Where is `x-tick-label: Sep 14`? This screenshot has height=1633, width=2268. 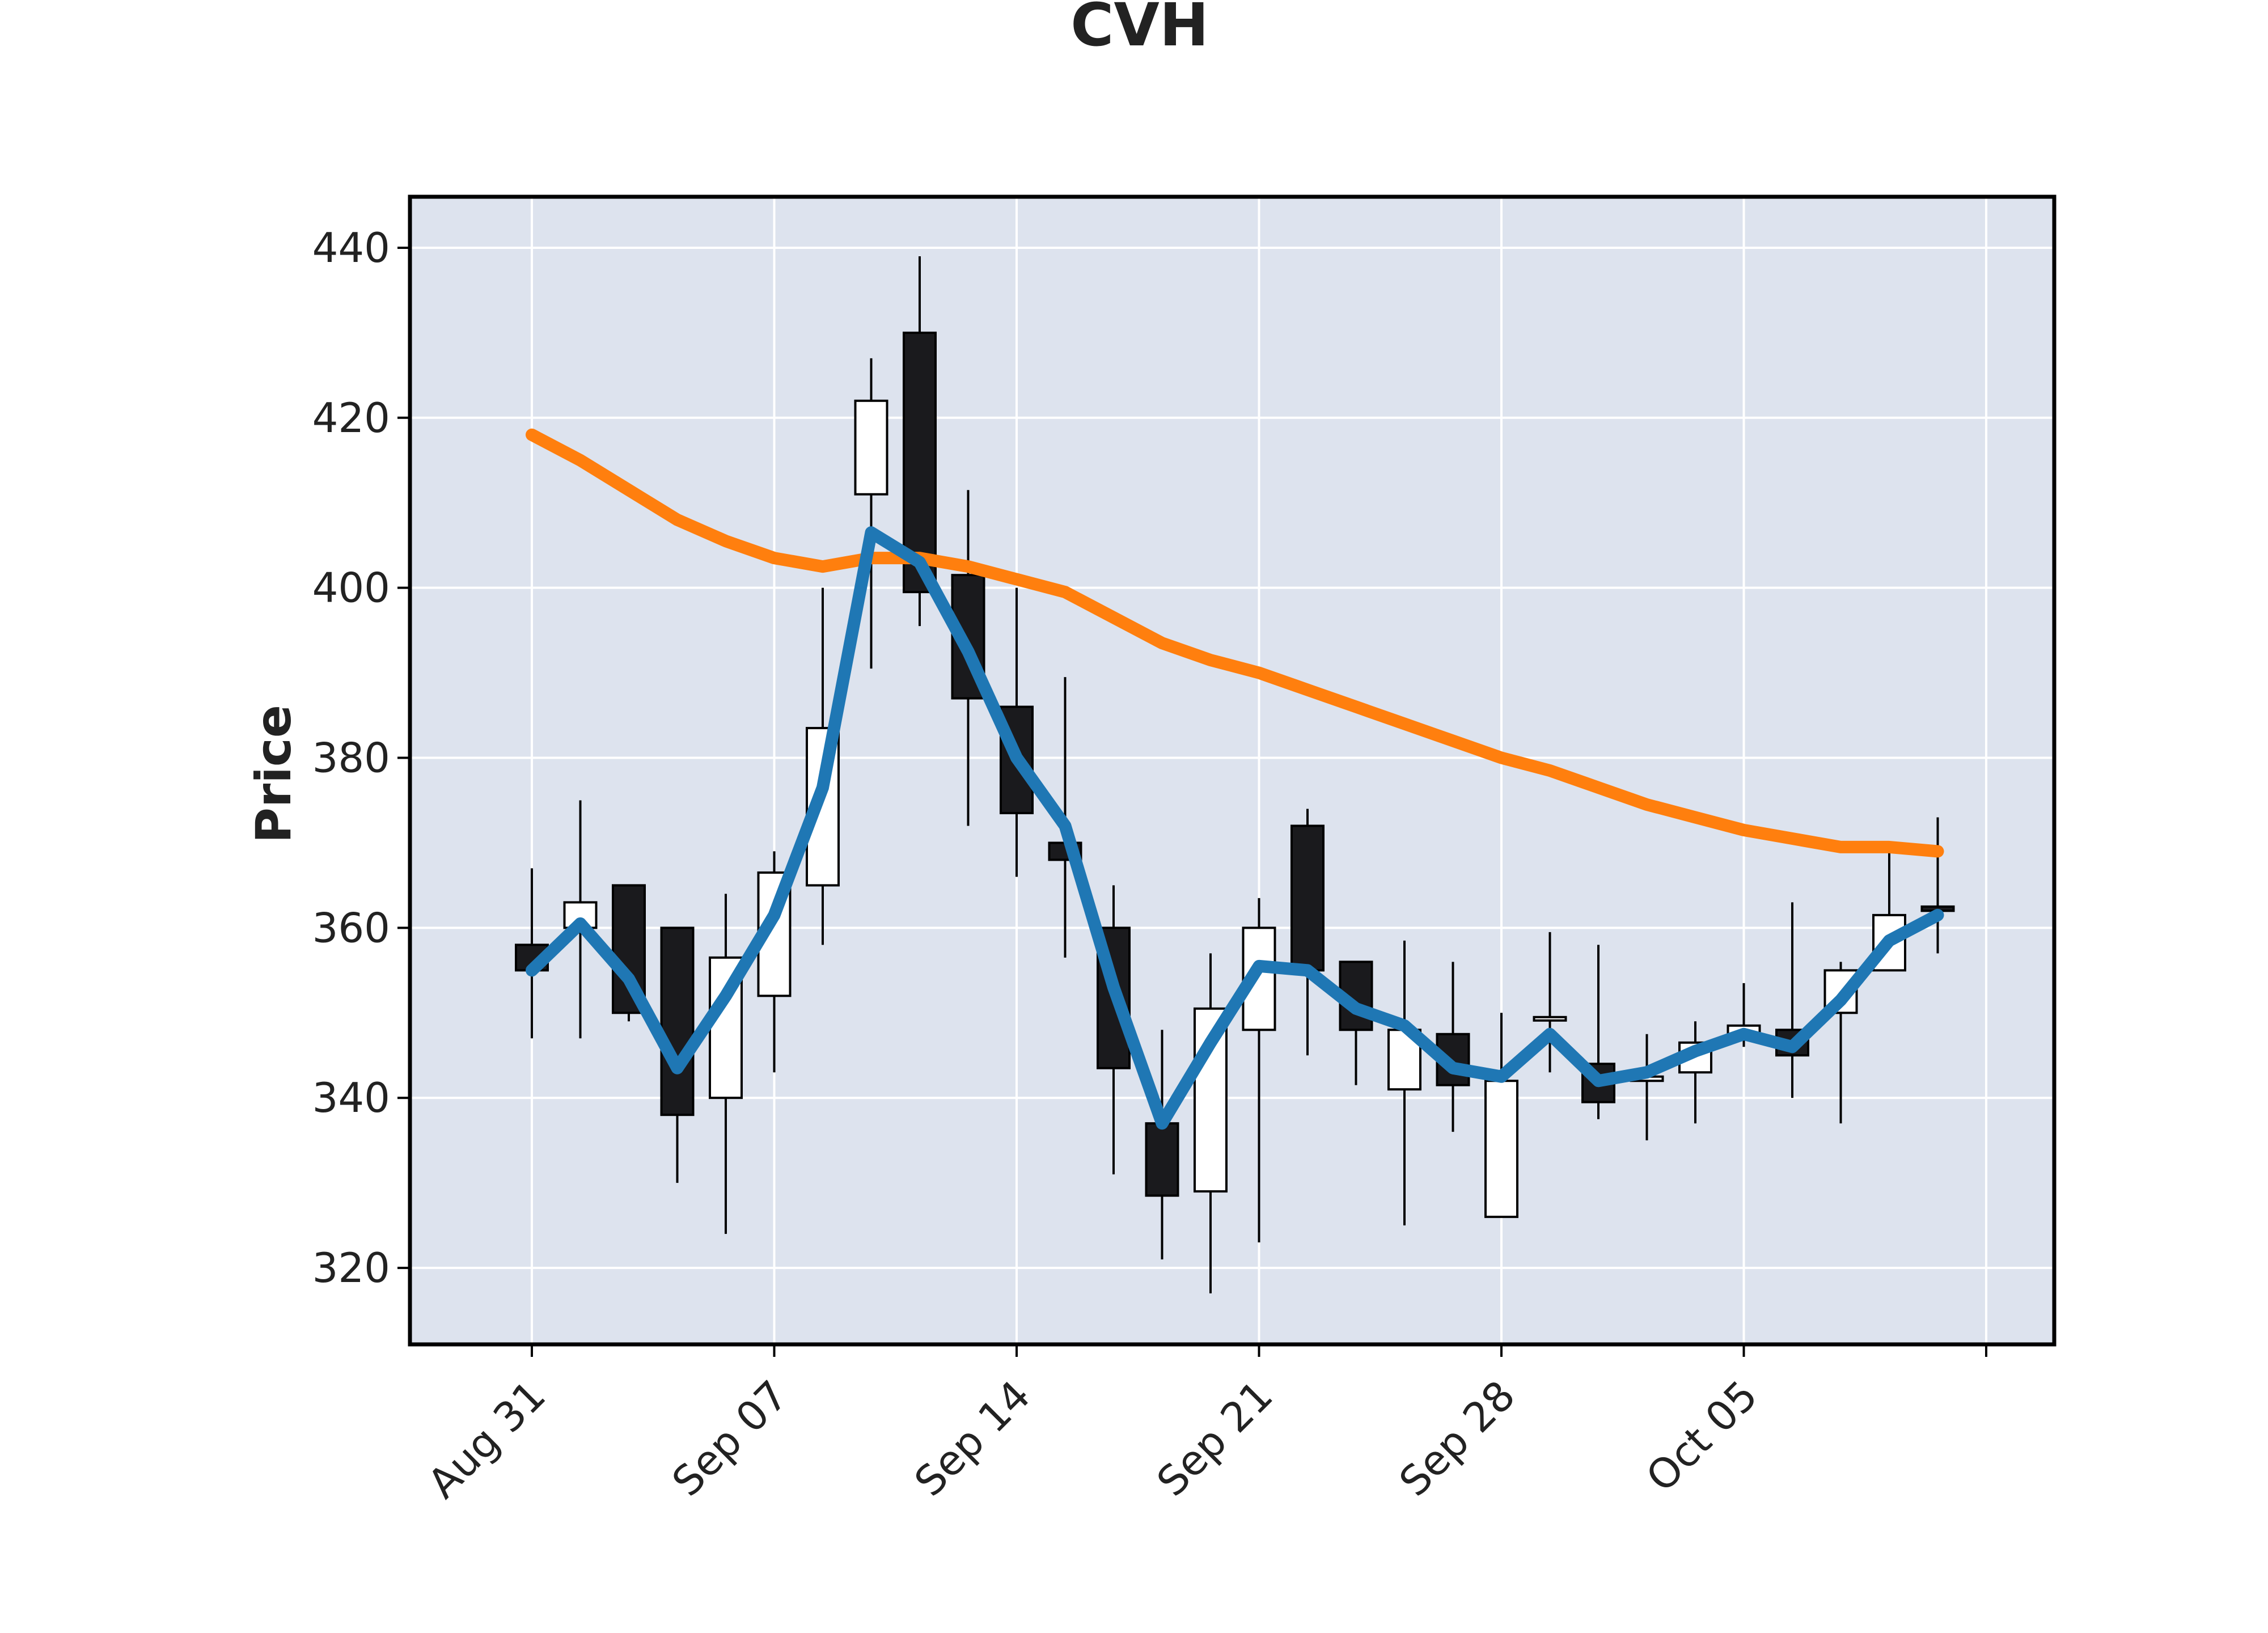 x-tick-label: Sep 14 is located at coordinates (972, 1438).